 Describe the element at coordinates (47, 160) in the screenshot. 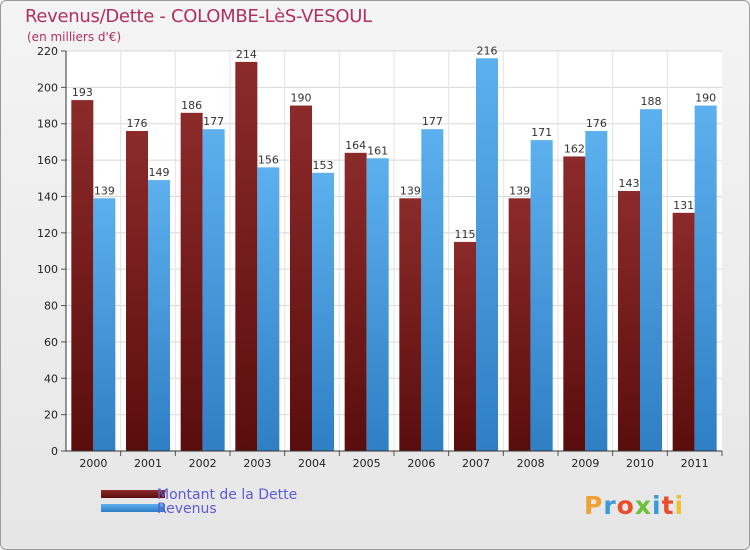

I see `y-tick-label: 160` at that location.